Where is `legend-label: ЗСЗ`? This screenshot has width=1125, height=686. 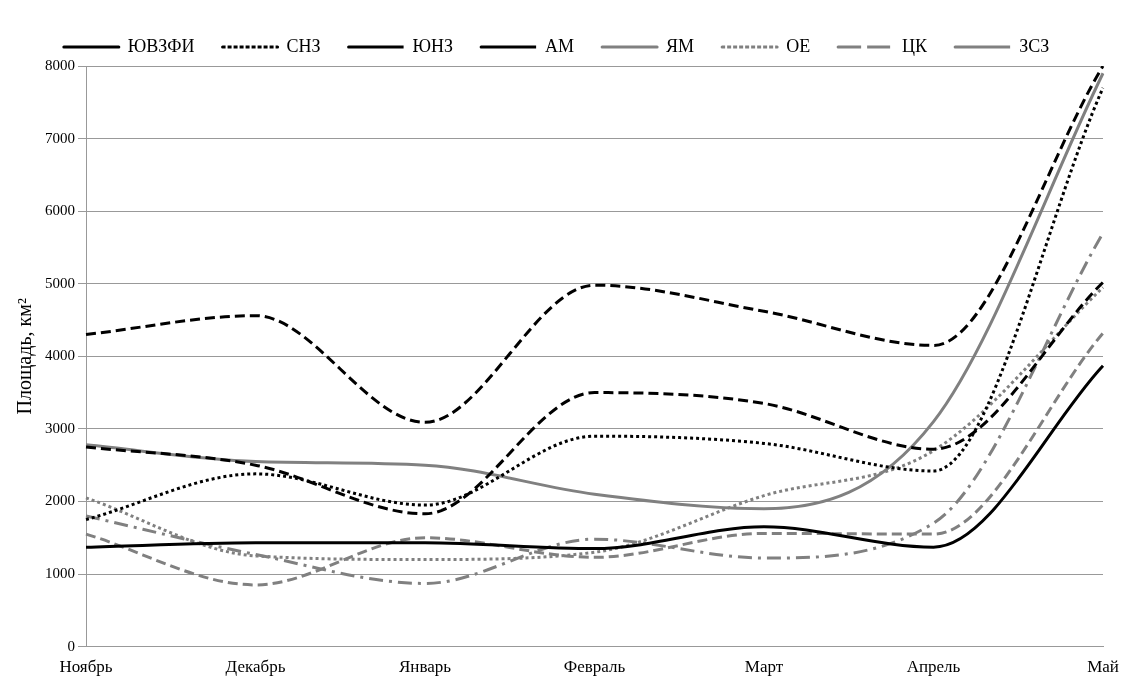 legend-label: ЗСЗ is located at coordinates (1034, 45).